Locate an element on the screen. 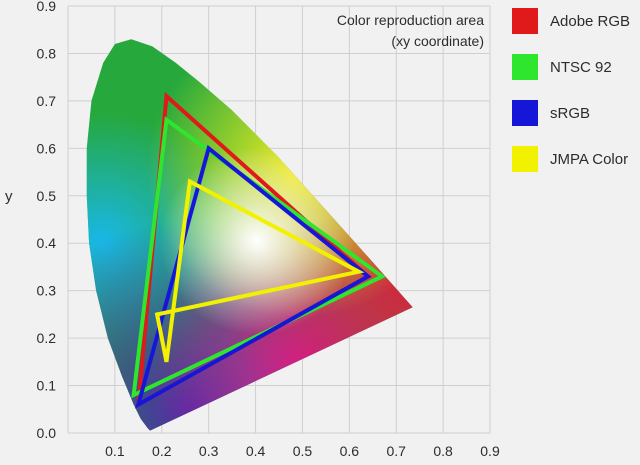 The image size is (640, 465). annotation-line: (xy coordinate) is located at coordinates (437, 41).